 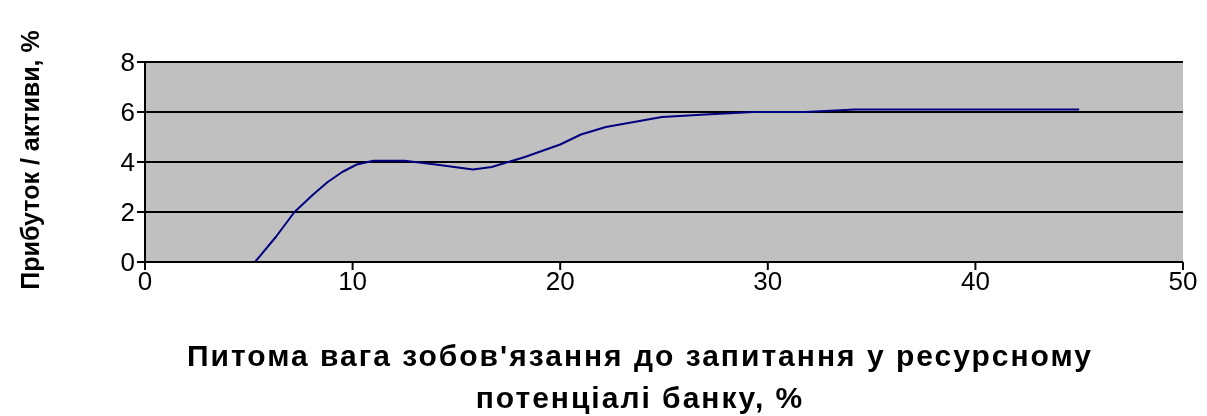 I want to click on x-tick-label: 10, so click(x=353, y=281).